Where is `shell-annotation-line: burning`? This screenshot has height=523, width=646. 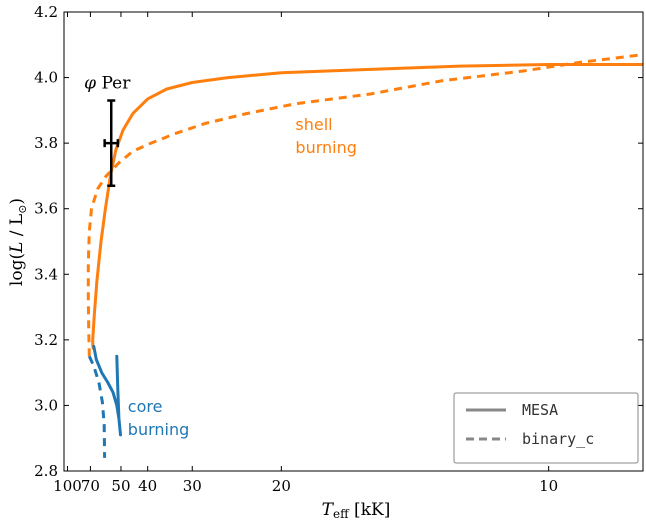
shell-annotation-line: burning is located at coordinates (325, 147).